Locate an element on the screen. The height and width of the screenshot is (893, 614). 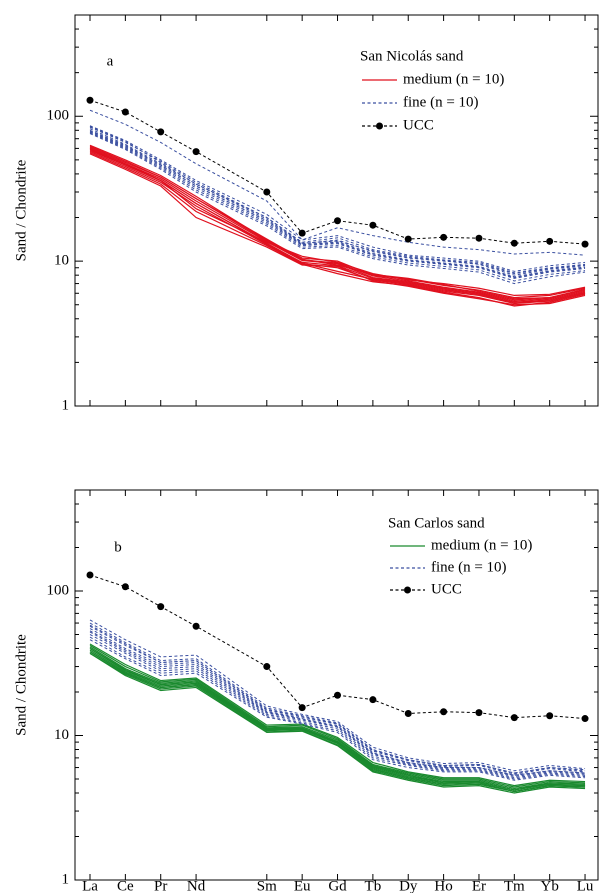
x-tick-label: Yb is located at coordinates (550, 885).